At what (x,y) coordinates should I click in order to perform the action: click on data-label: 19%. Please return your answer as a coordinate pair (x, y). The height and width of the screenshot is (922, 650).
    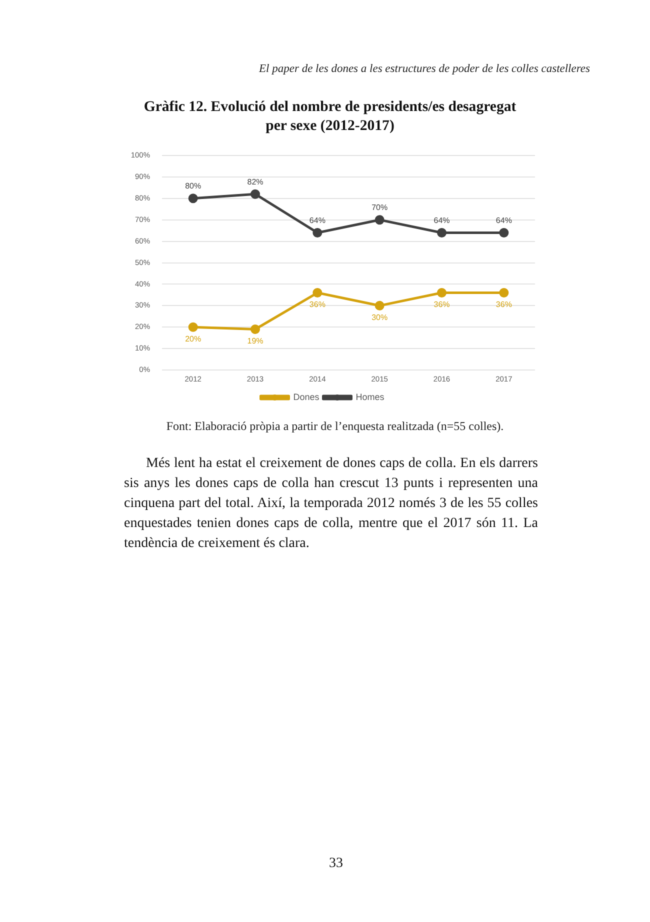
    Looking at the image, I should click on (255, 341).